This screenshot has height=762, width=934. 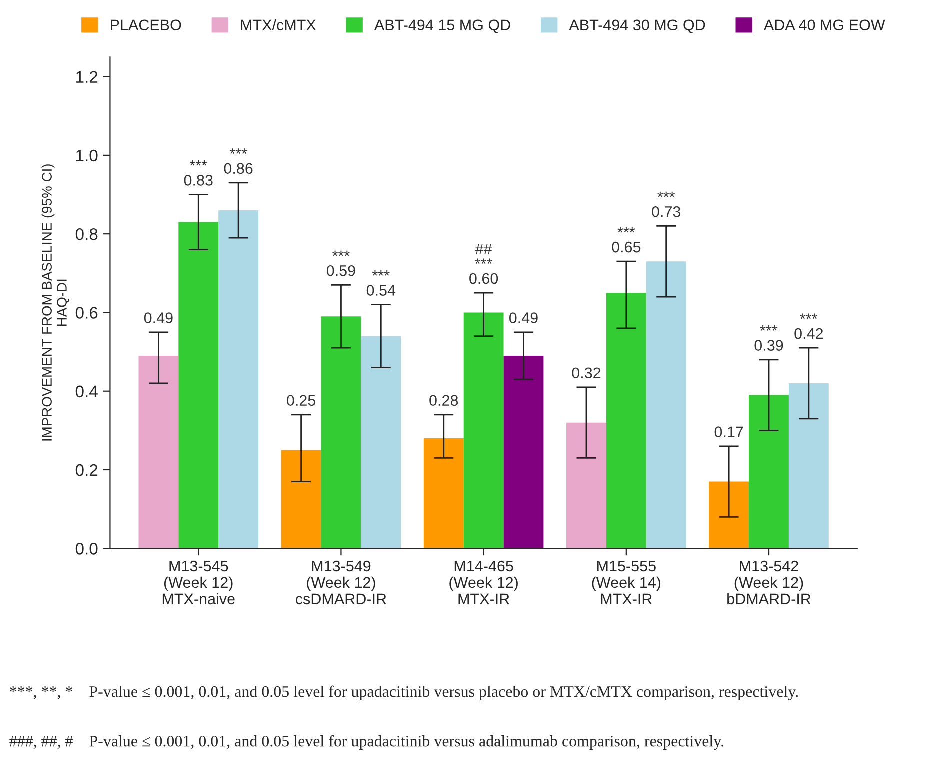 I want to click on data-label: *** 0.54, so click(x=381, y=283).